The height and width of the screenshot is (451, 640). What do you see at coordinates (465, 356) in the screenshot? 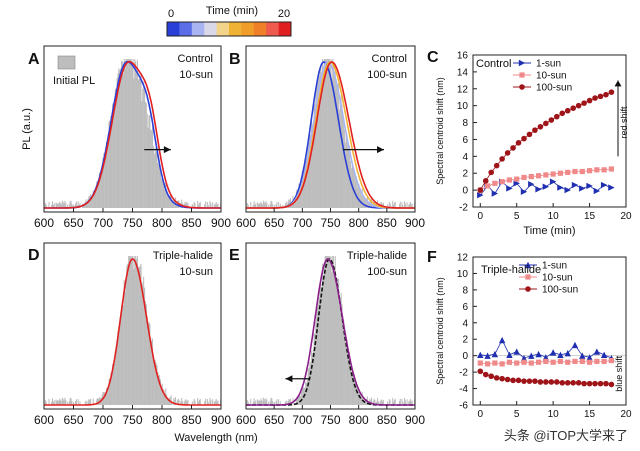
I see `y-tick-label: 0` at bounding box center [465, 356].